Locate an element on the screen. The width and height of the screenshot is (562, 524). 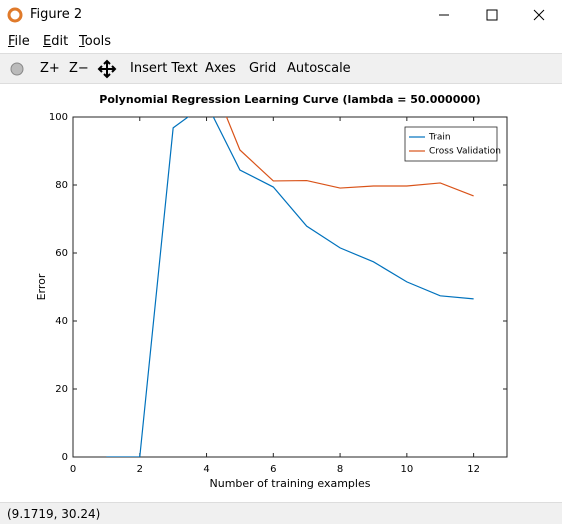
legend-box is located at coordinates (451, 144).